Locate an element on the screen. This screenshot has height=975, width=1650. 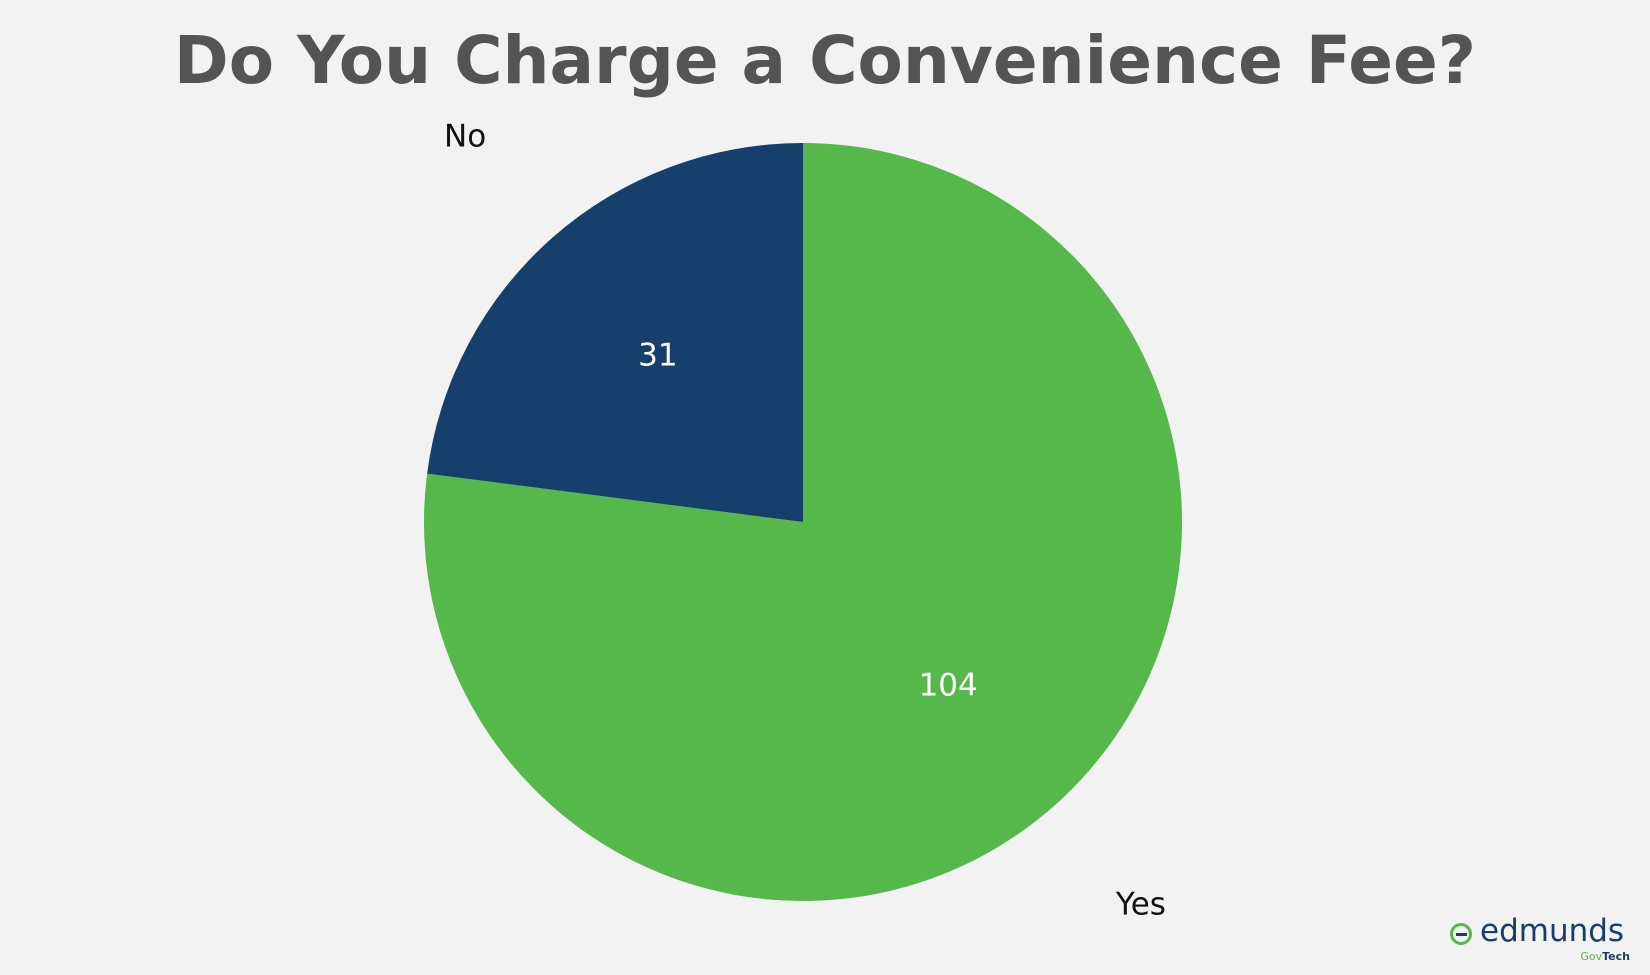
pie-slice-no is located at coordinates (615, 332).